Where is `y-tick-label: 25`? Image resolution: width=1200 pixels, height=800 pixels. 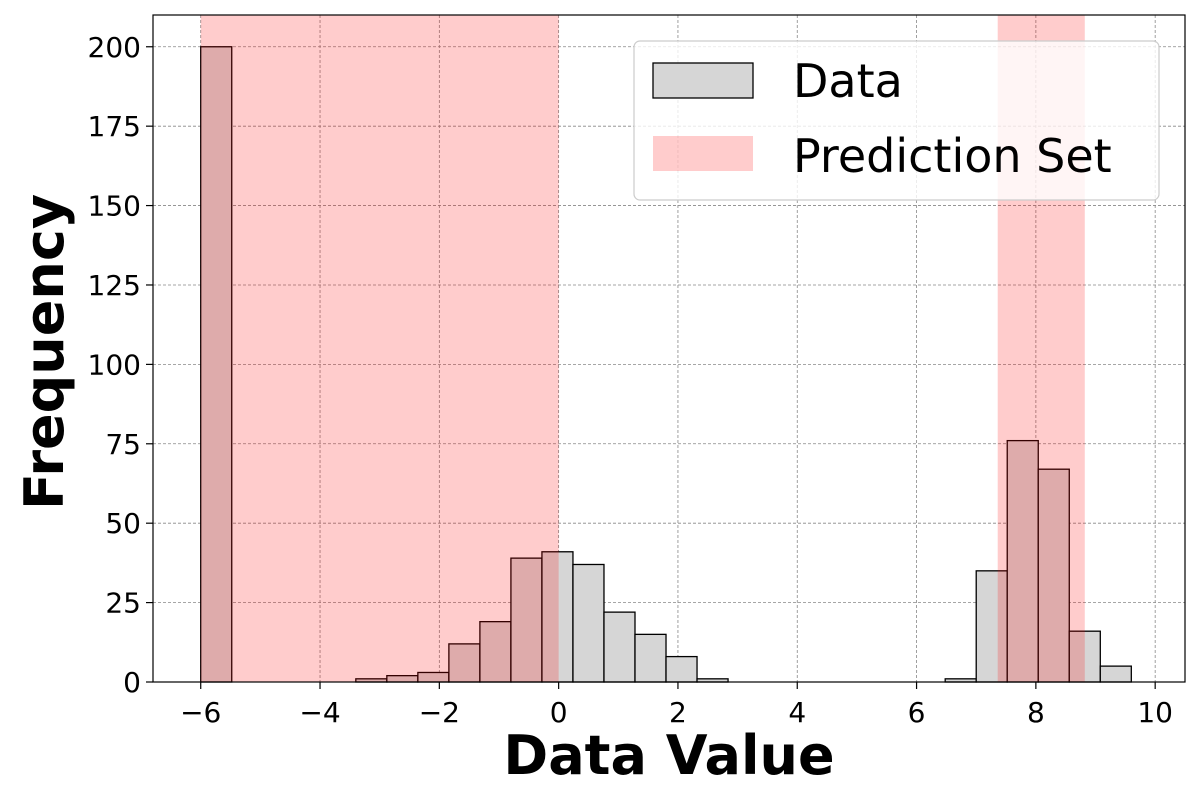 y-tick-label: 25 is located at coordinates (123, 603).